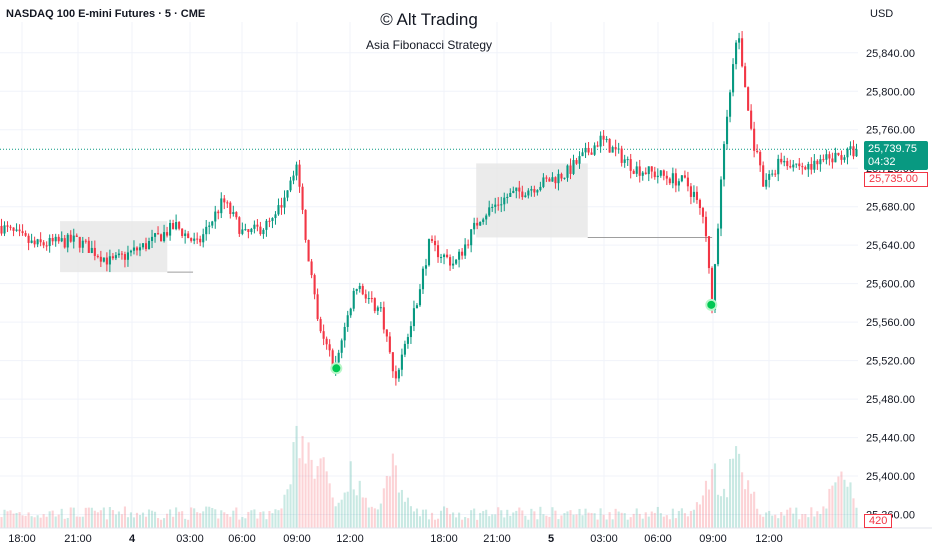  Describe the element at coordinates (551, 539) in the screenshot. I see `time-tick-label: 5` at that location.